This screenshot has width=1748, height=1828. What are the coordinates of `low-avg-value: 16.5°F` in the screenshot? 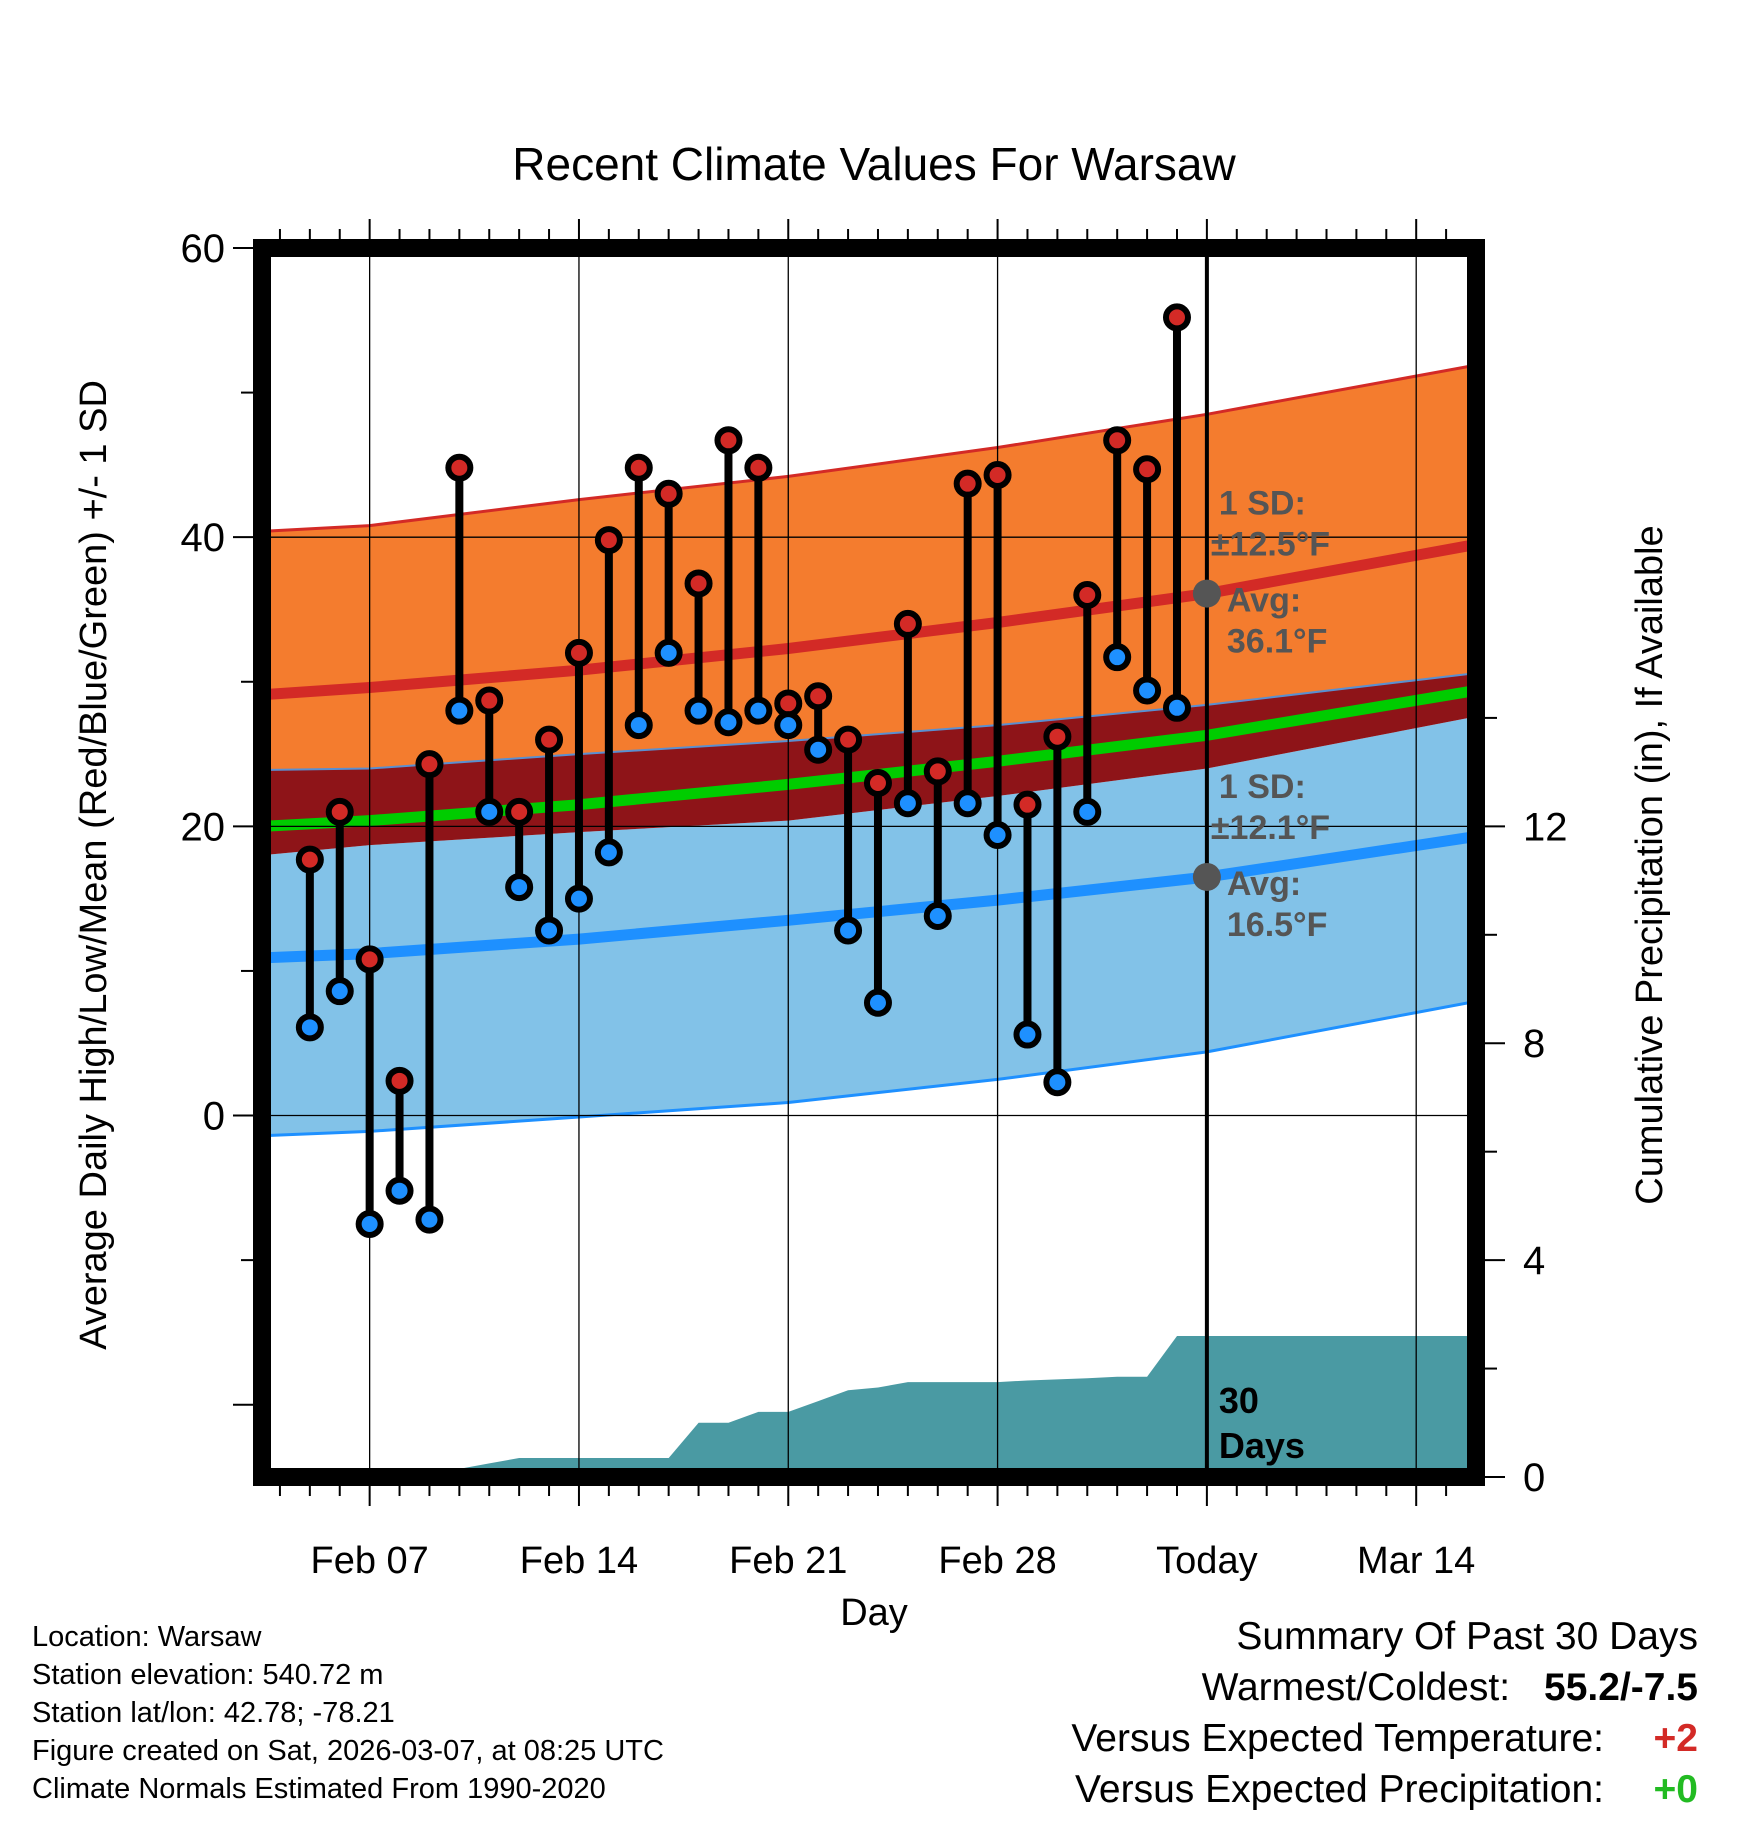 It's located at (1277, 925).